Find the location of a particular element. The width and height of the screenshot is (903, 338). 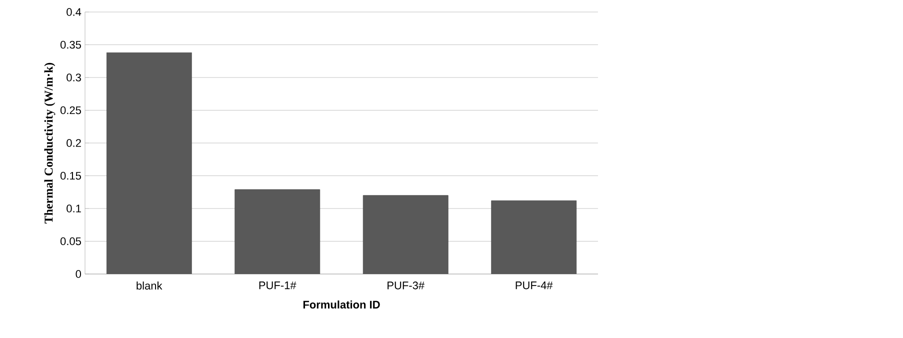

y-tick-label: 0.1 is located at coordinates (73, 208).